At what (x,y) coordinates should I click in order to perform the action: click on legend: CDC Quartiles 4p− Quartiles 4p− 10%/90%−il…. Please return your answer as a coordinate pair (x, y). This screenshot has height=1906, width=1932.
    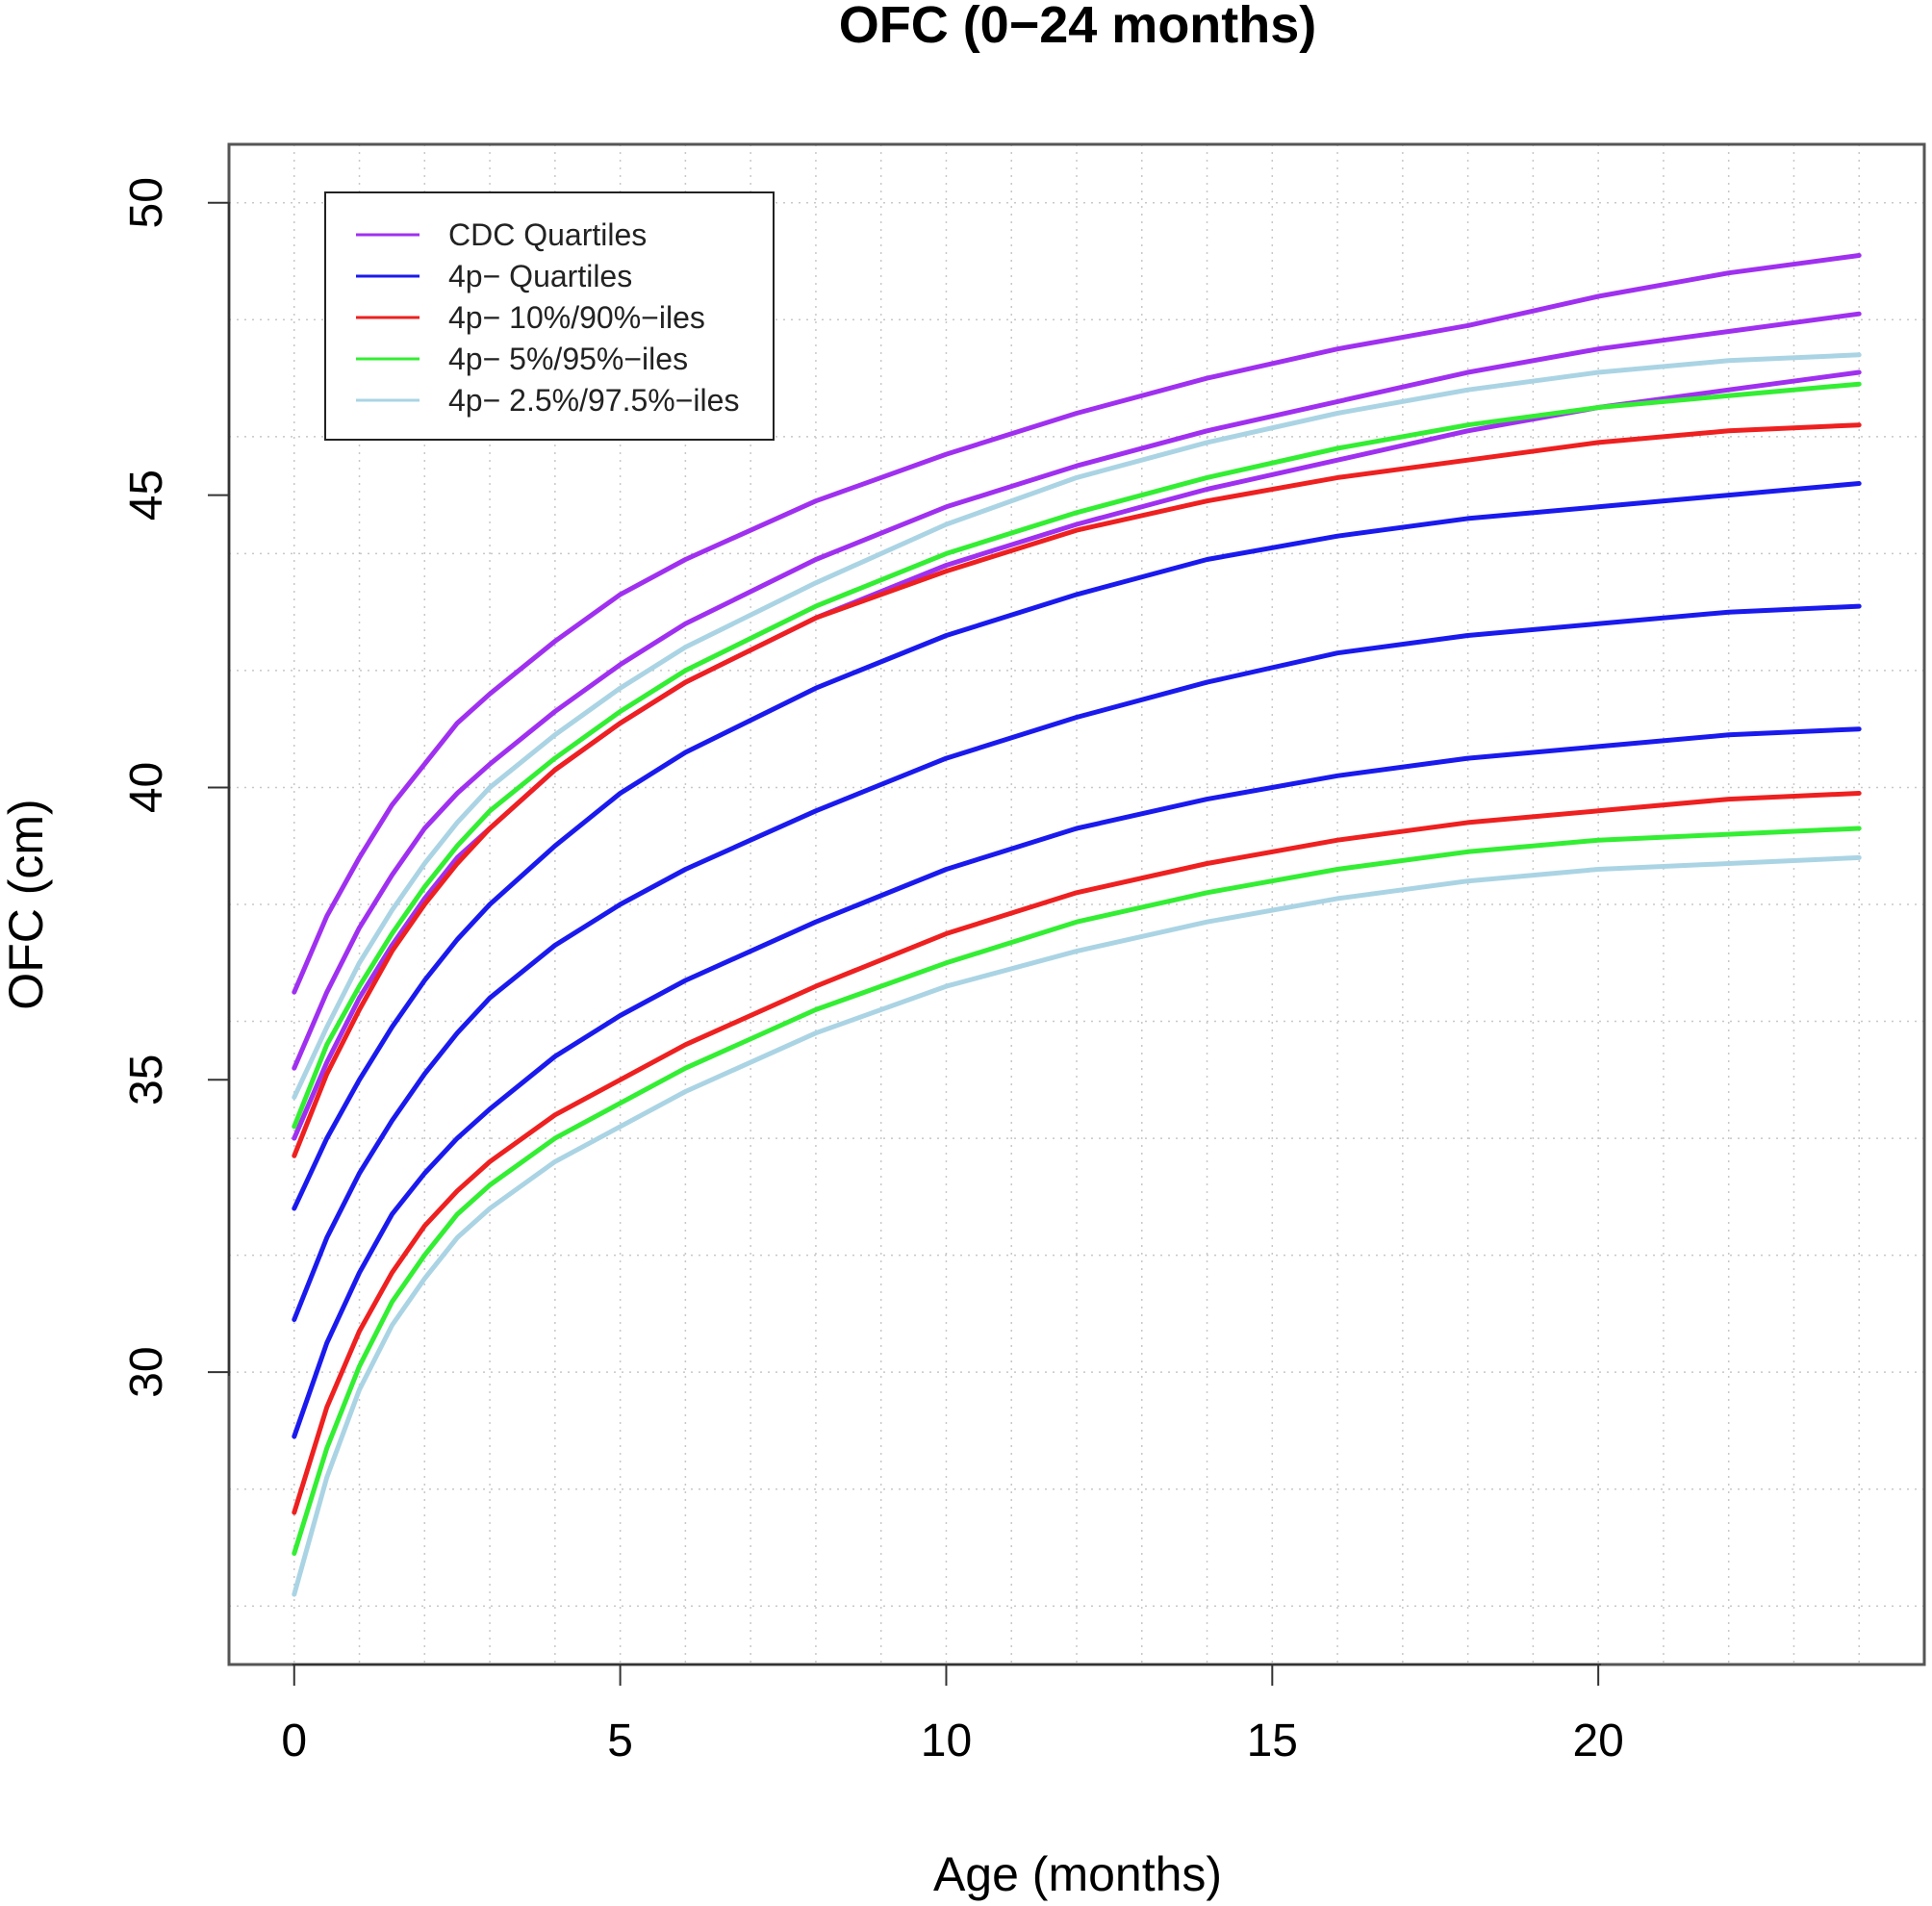
    Looking at the image, I should click on (549, 316).